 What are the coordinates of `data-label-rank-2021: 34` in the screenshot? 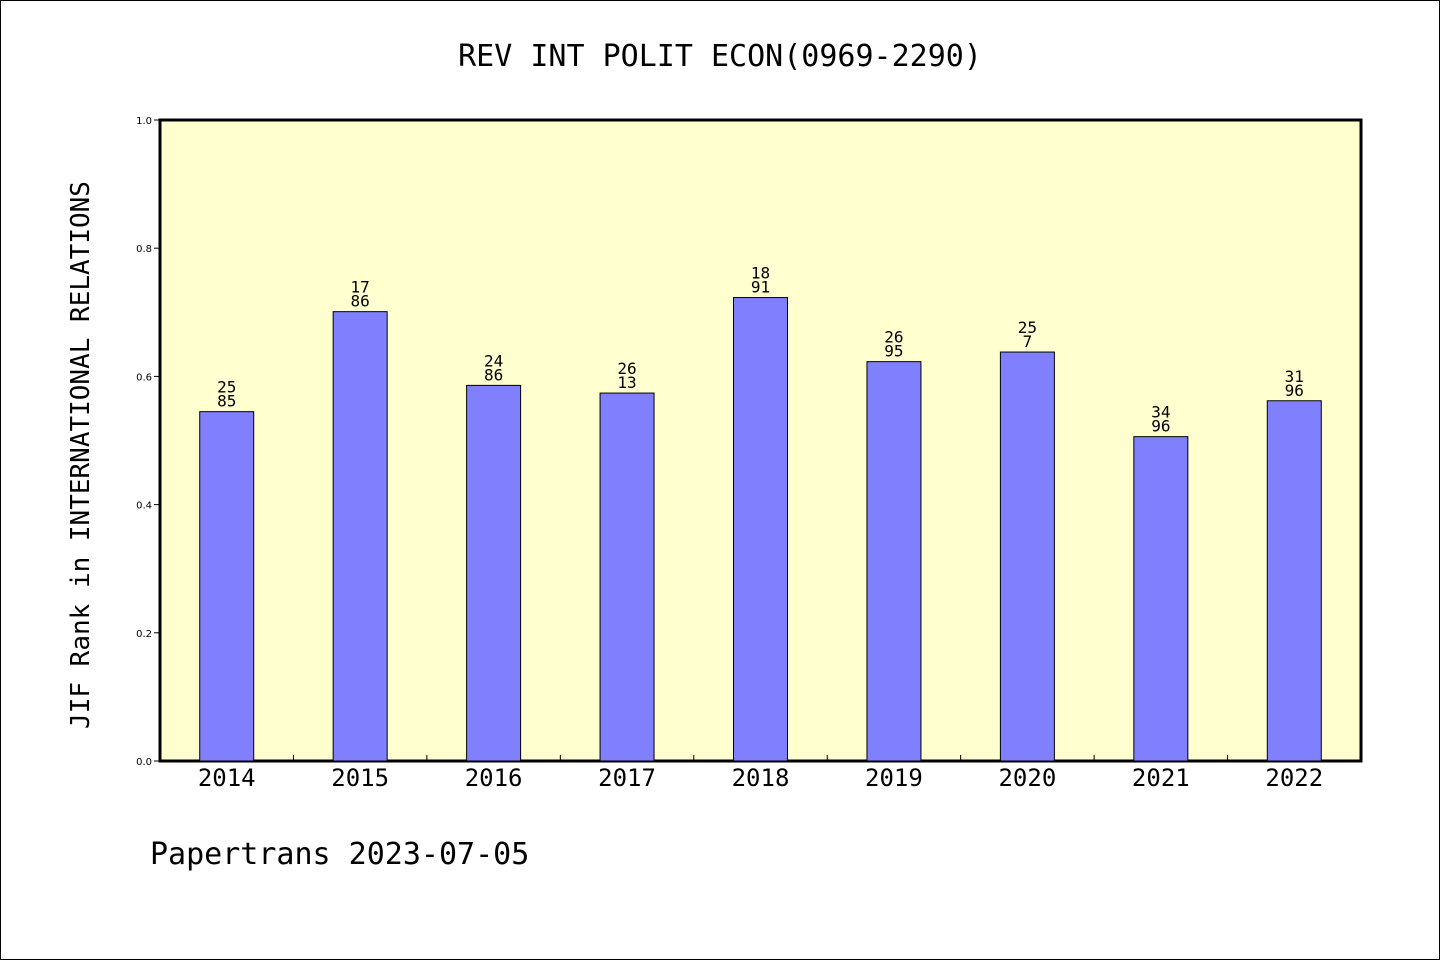 It's located at (1160, 412).